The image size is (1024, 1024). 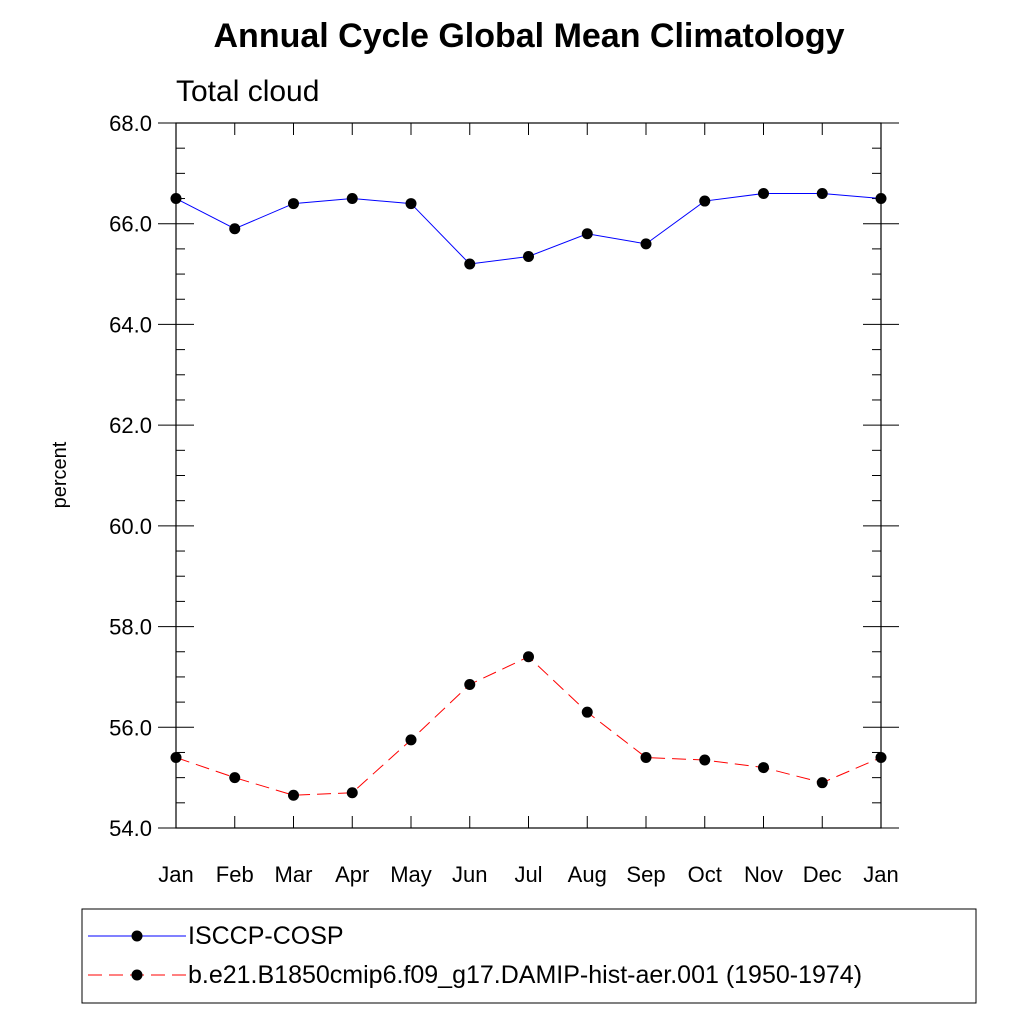 I want to click on y-tick-label: 56.0, so click(x=130, y=727).